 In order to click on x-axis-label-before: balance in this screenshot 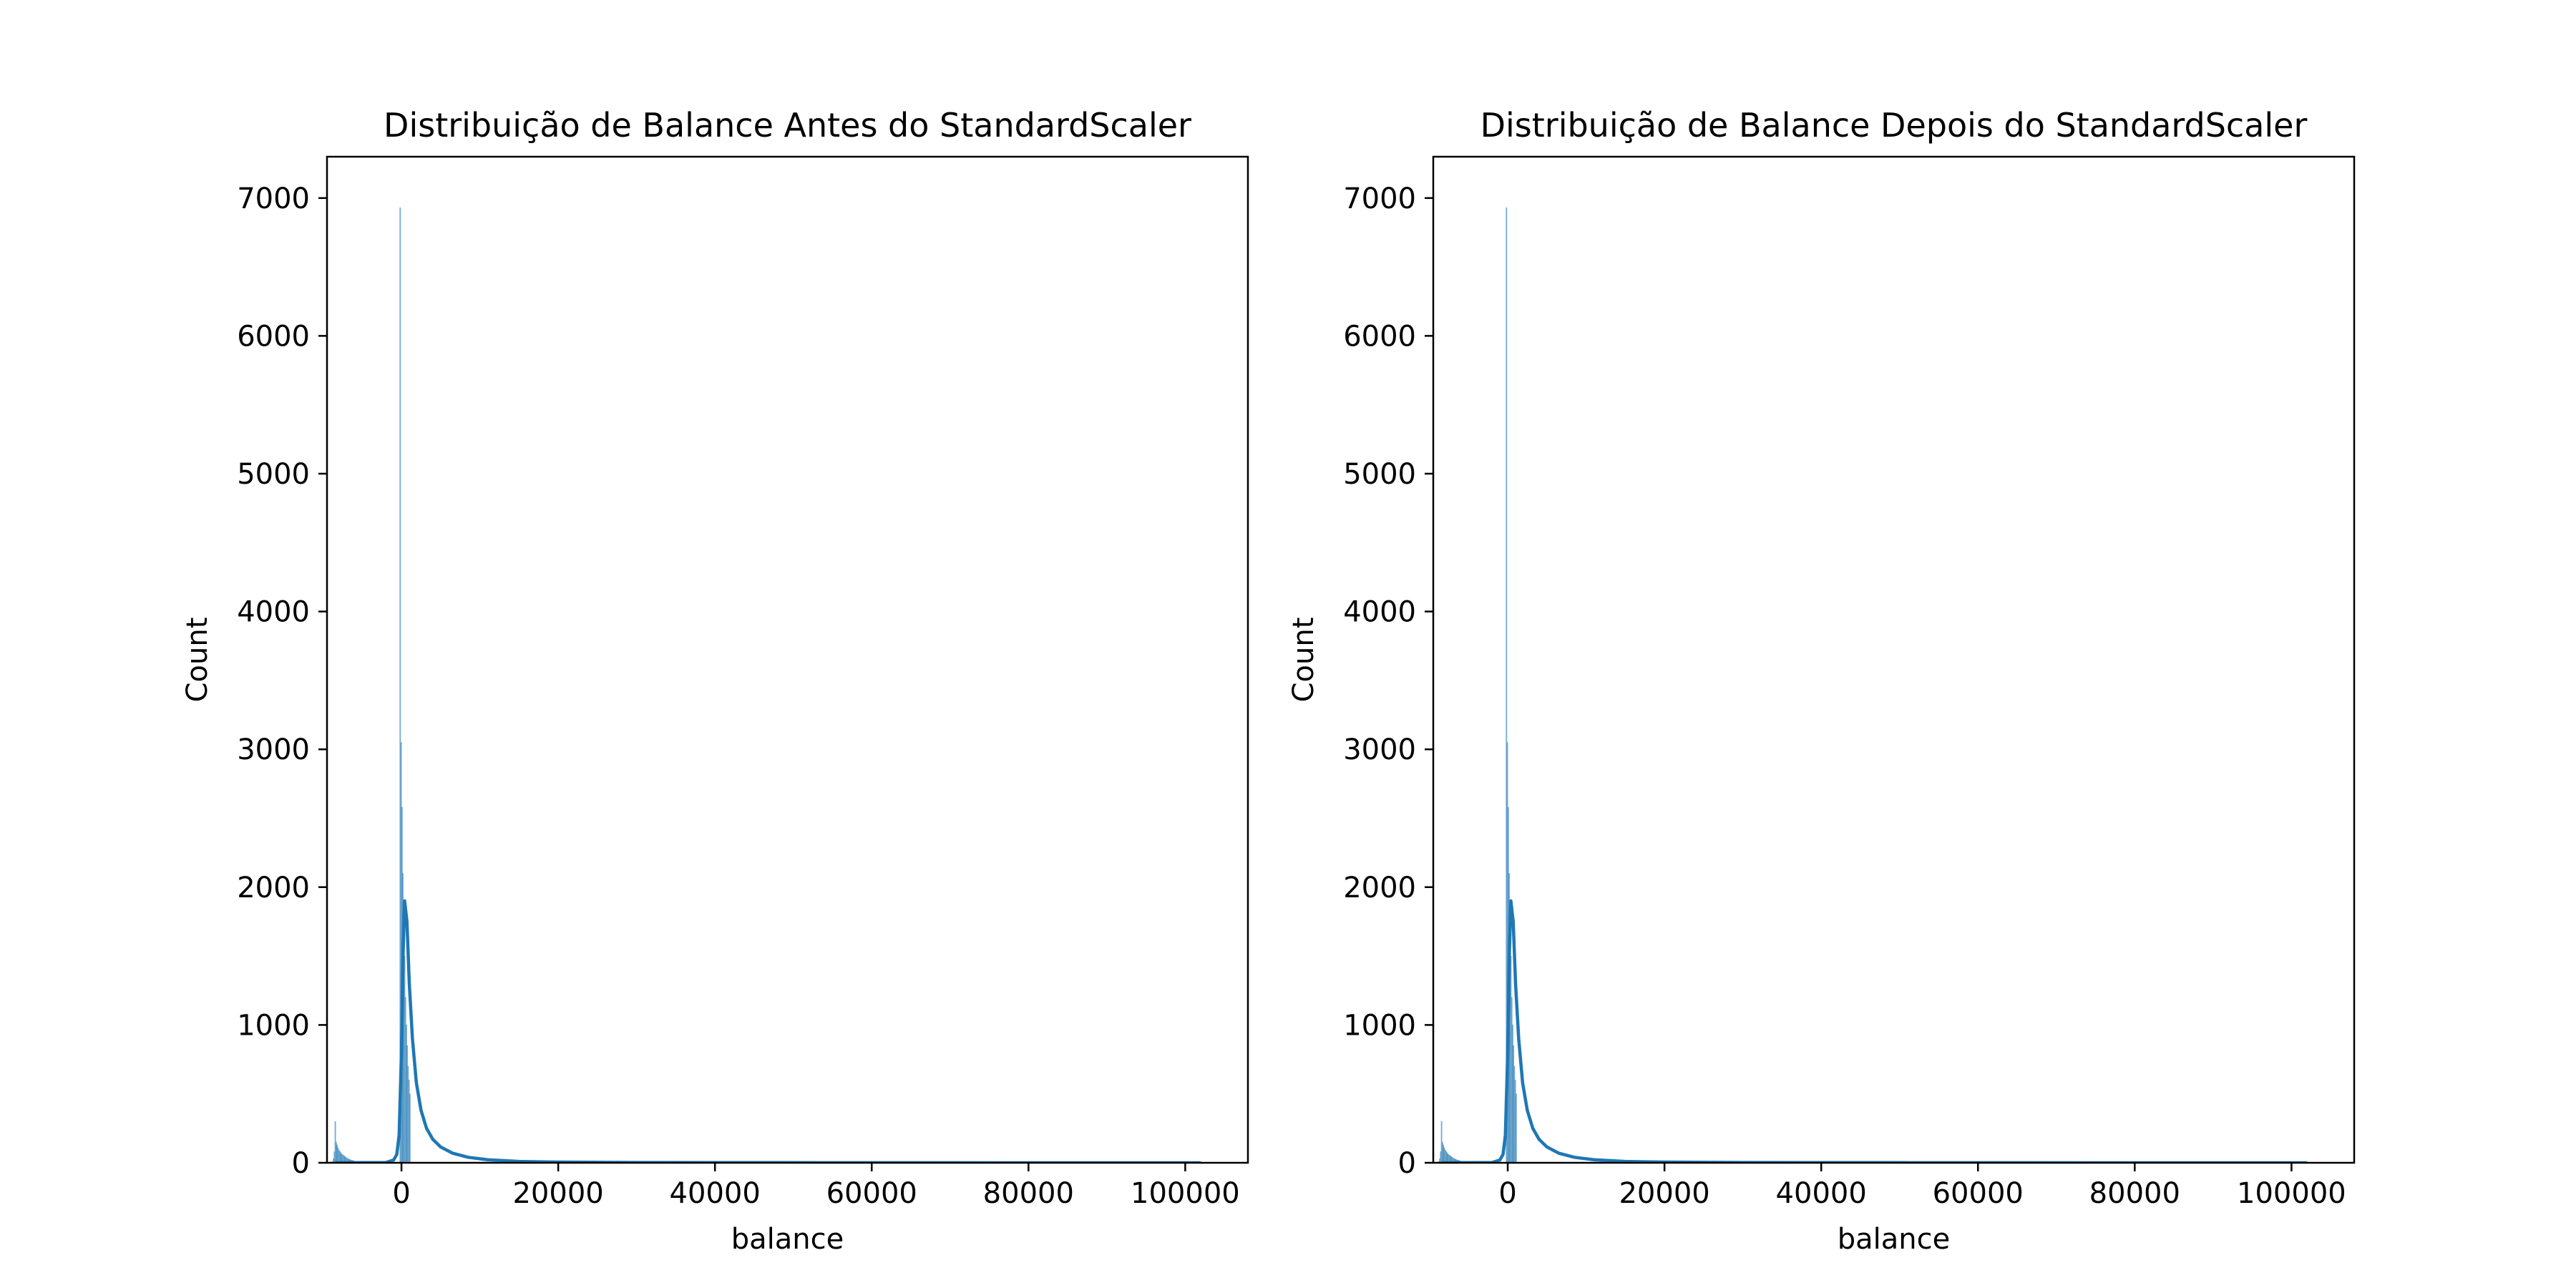, I will do `click(788, 1239)`.